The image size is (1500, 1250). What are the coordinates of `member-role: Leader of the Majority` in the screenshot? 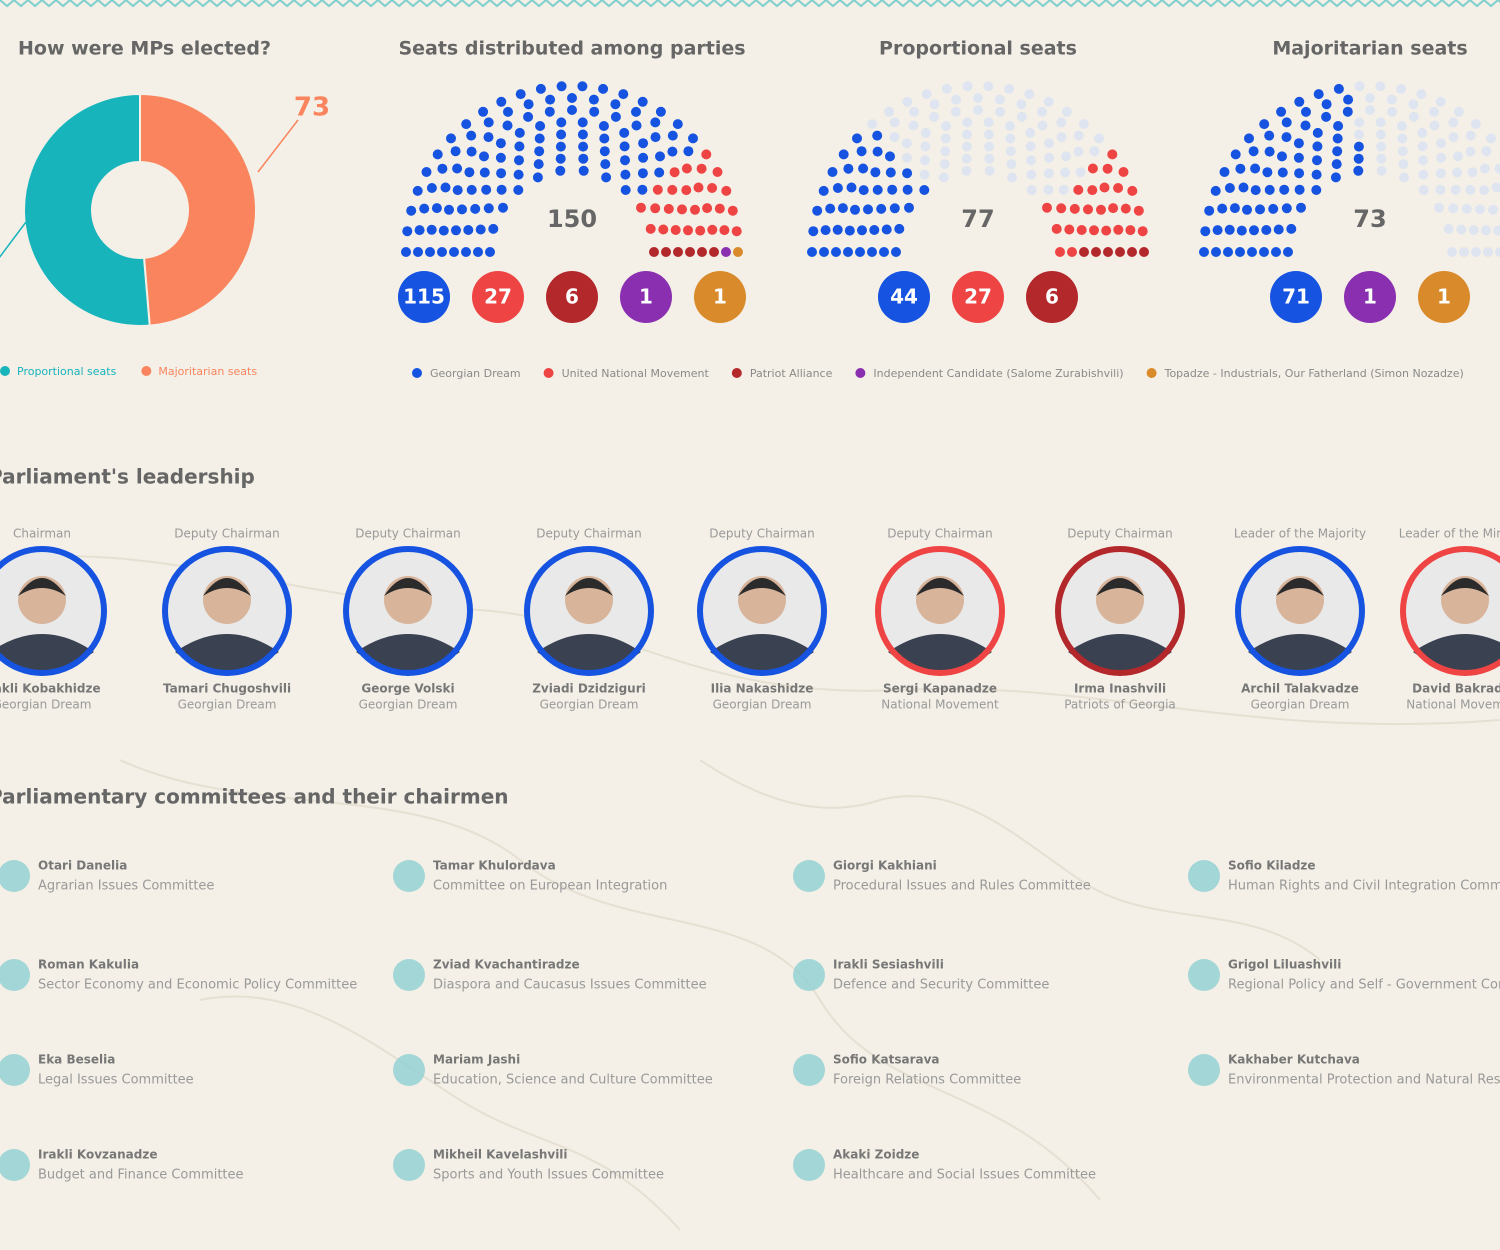 It's located at (1300, 534).